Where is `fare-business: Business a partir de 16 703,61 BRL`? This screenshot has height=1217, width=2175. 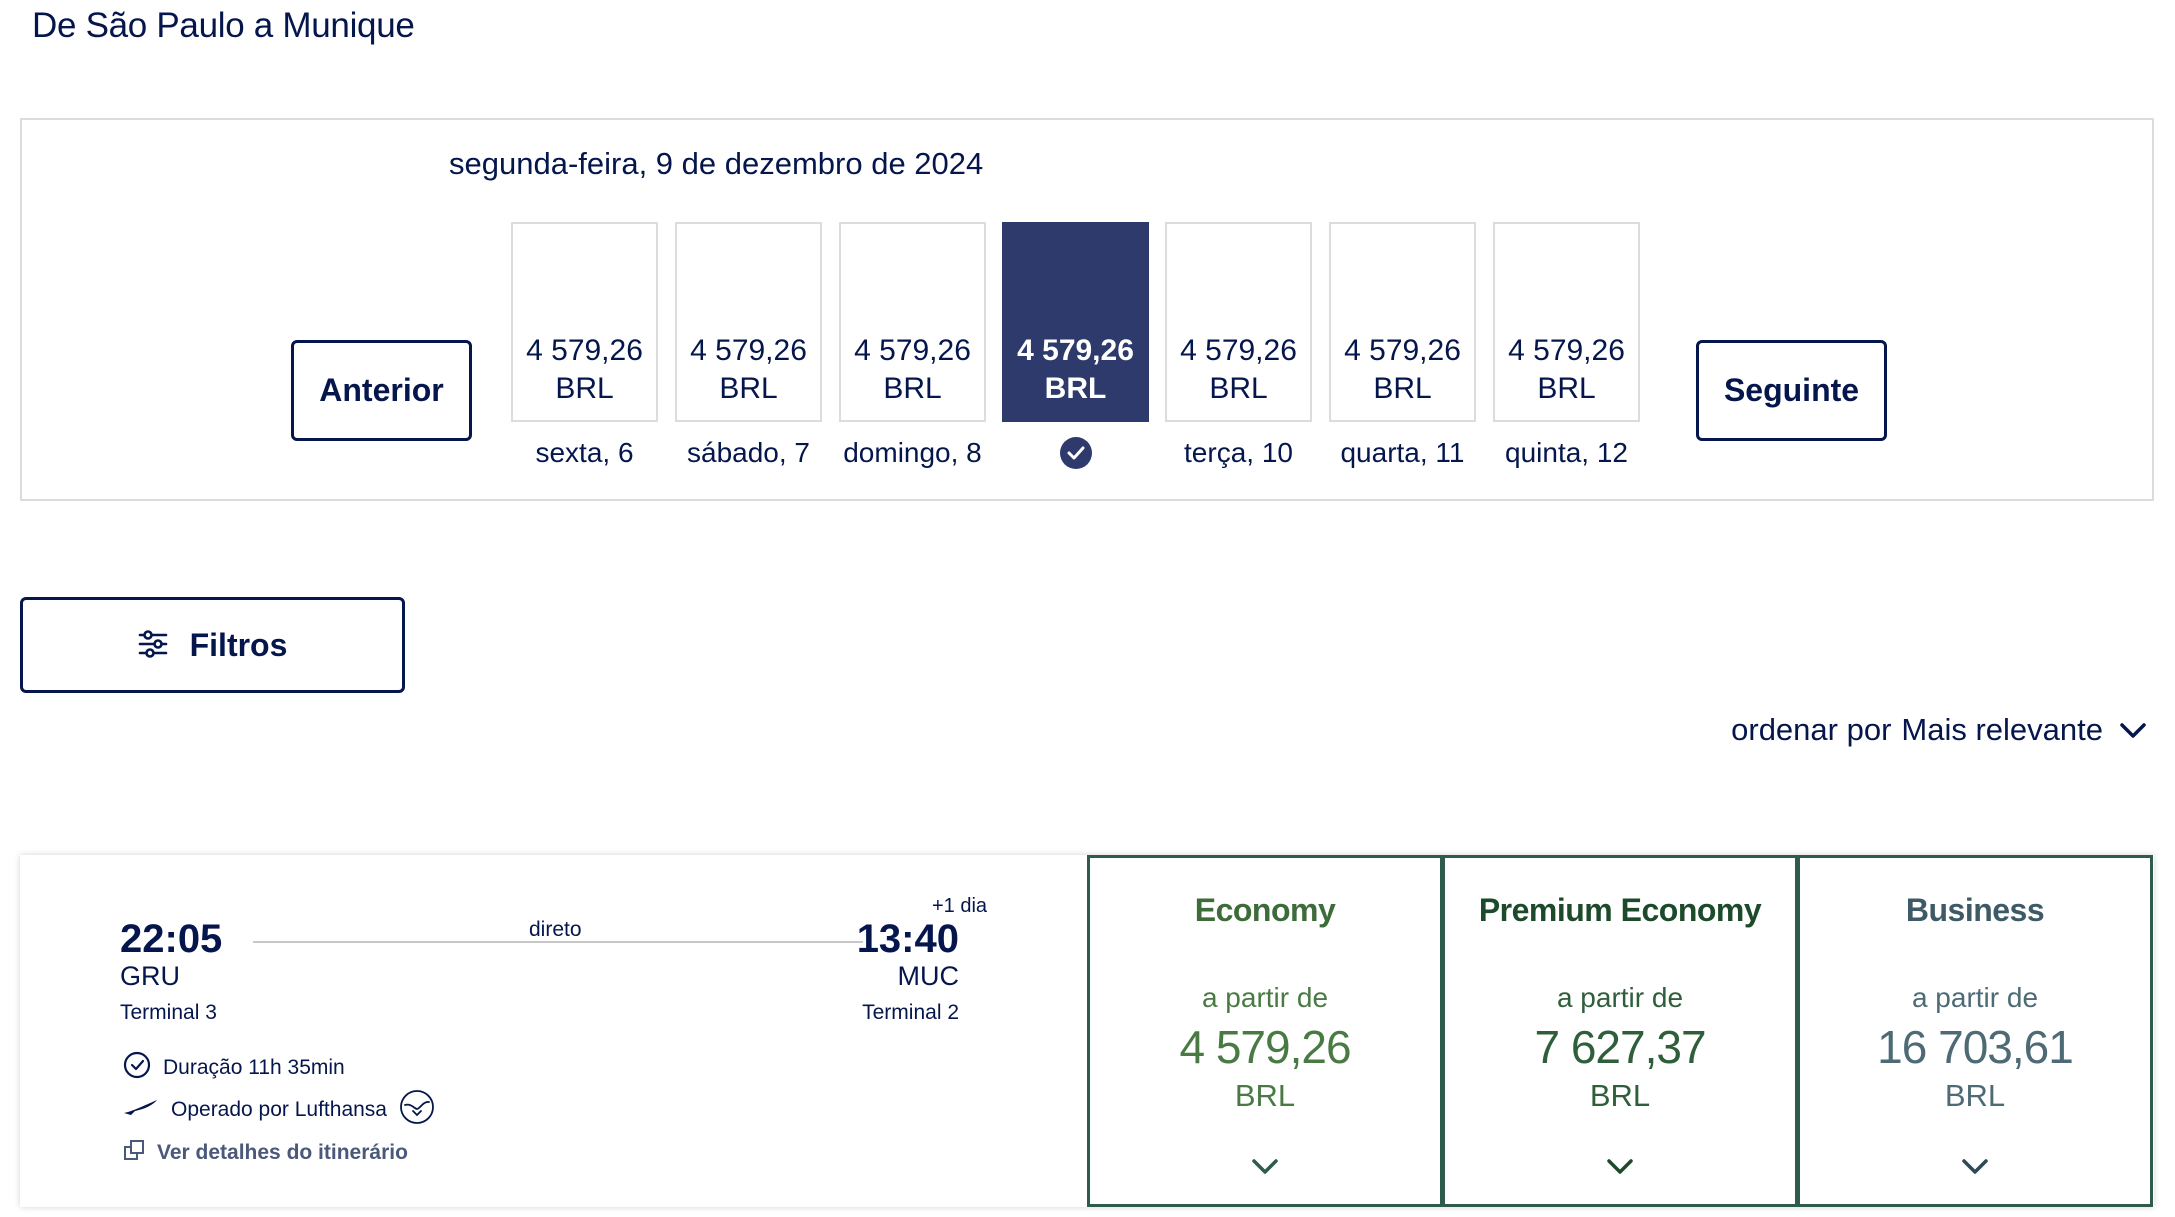
fare-business: Business a partir de 16 703,61 BRL is located at coordinates (1975, 1031).